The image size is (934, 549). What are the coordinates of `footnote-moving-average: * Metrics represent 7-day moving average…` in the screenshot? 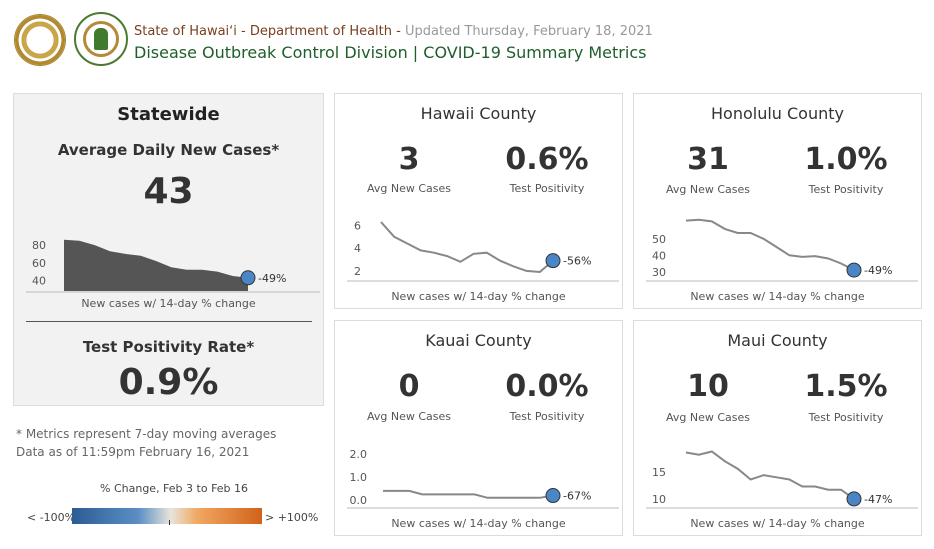 It's located at (146, 434).